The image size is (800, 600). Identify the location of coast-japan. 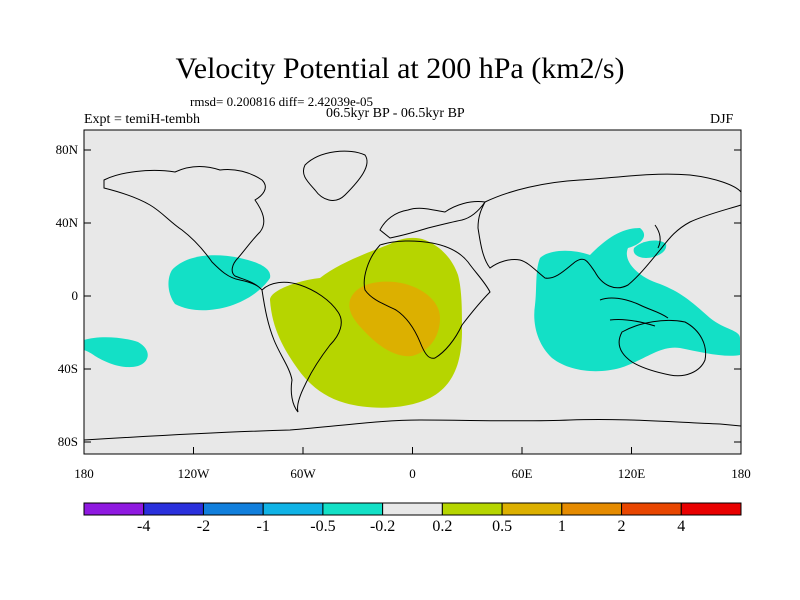
(657, 236).